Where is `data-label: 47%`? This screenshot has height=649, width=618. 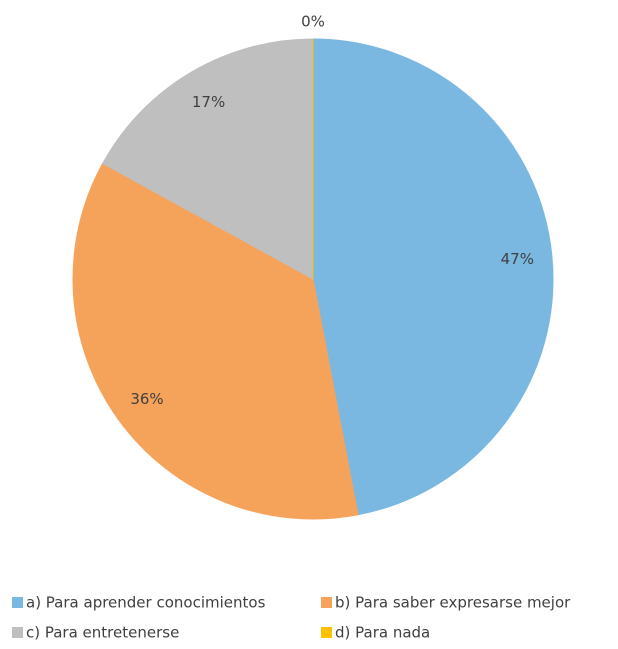 data-label: 47% is located at coordinates (517, 259).